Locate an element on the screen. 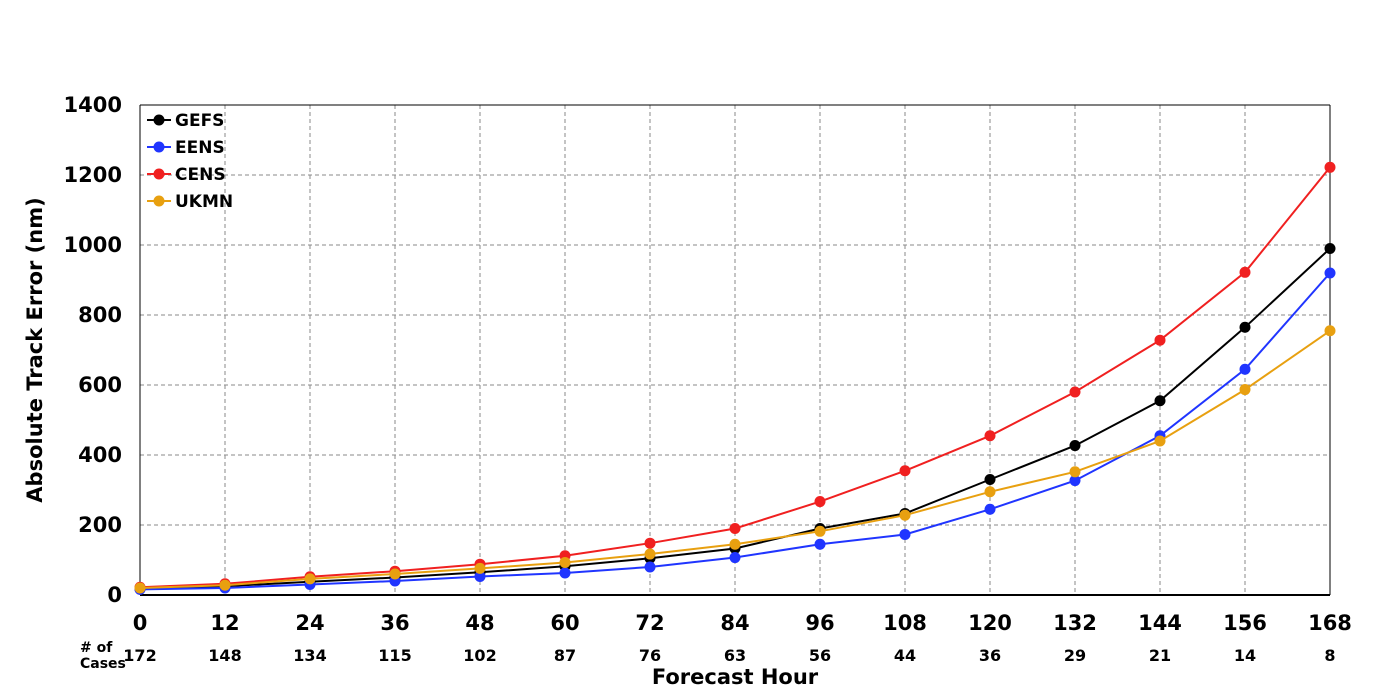 The height and width of the screenshot is (700, 1400). x-tick-label: 84 is located at coordinates (734, 623).